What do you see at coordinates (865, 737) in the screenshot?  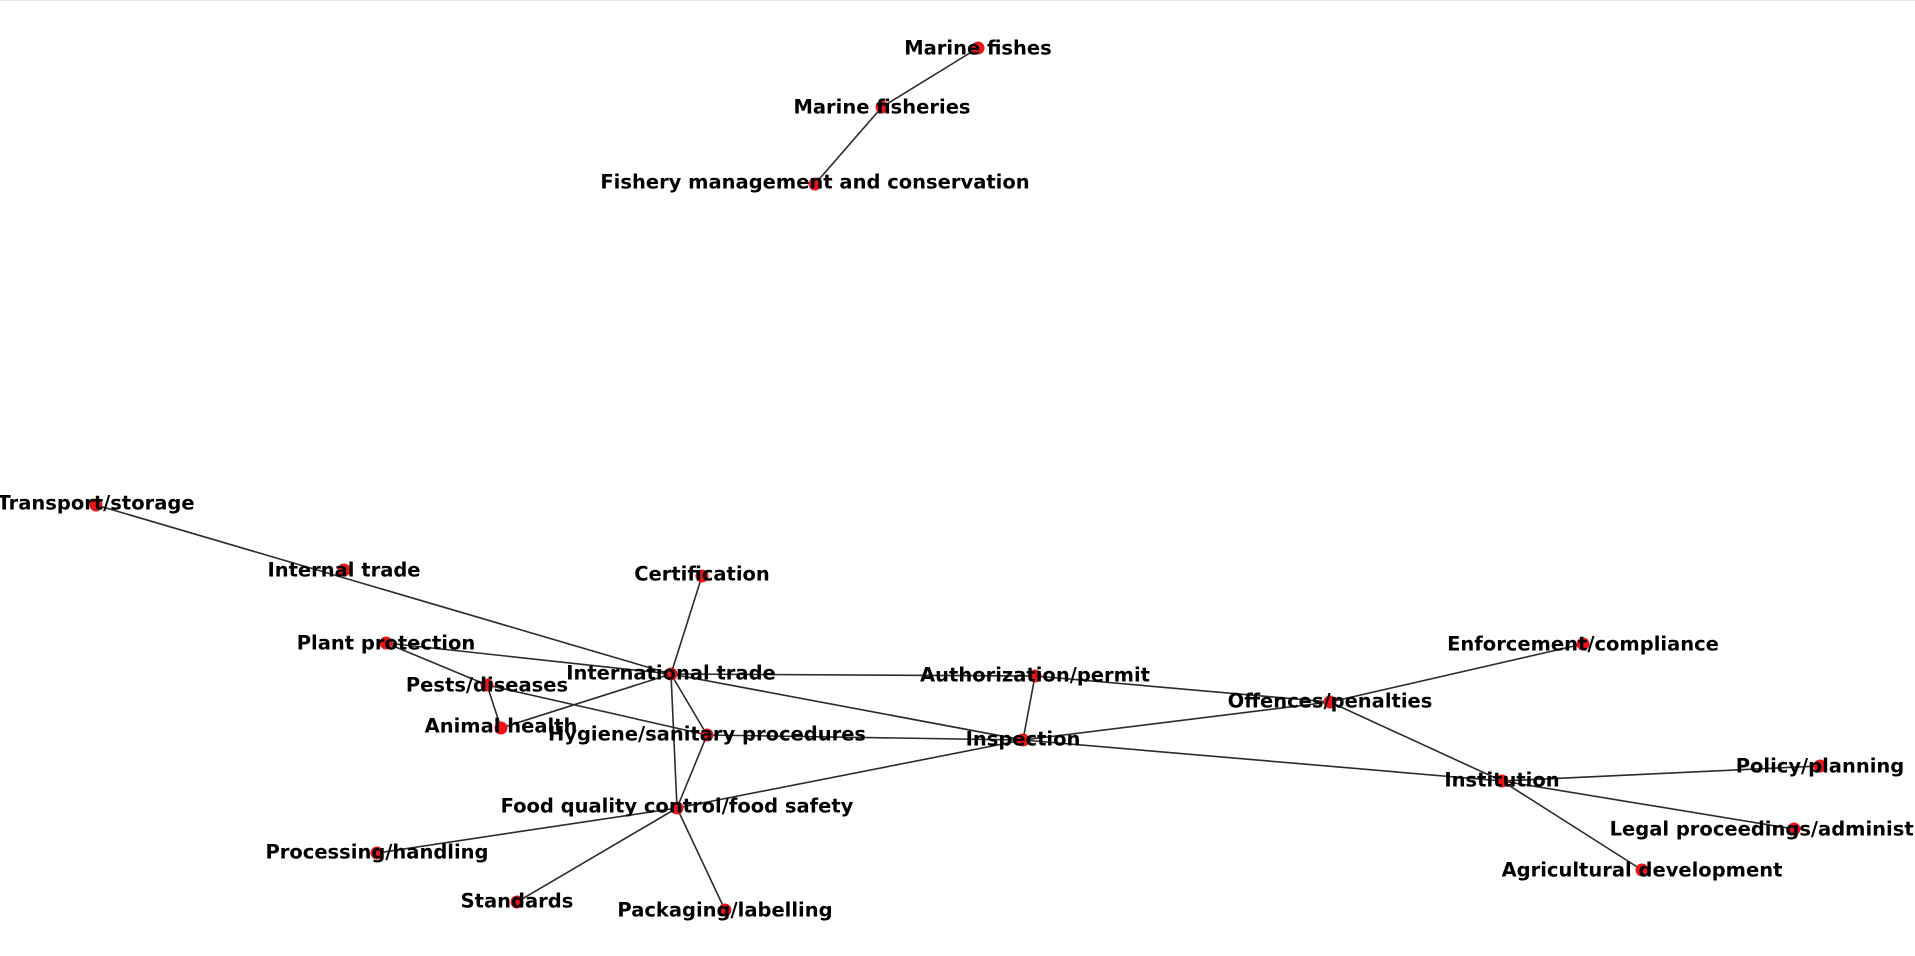 I see `edge-hygiene-inspection` at bounding box center [865, 737].